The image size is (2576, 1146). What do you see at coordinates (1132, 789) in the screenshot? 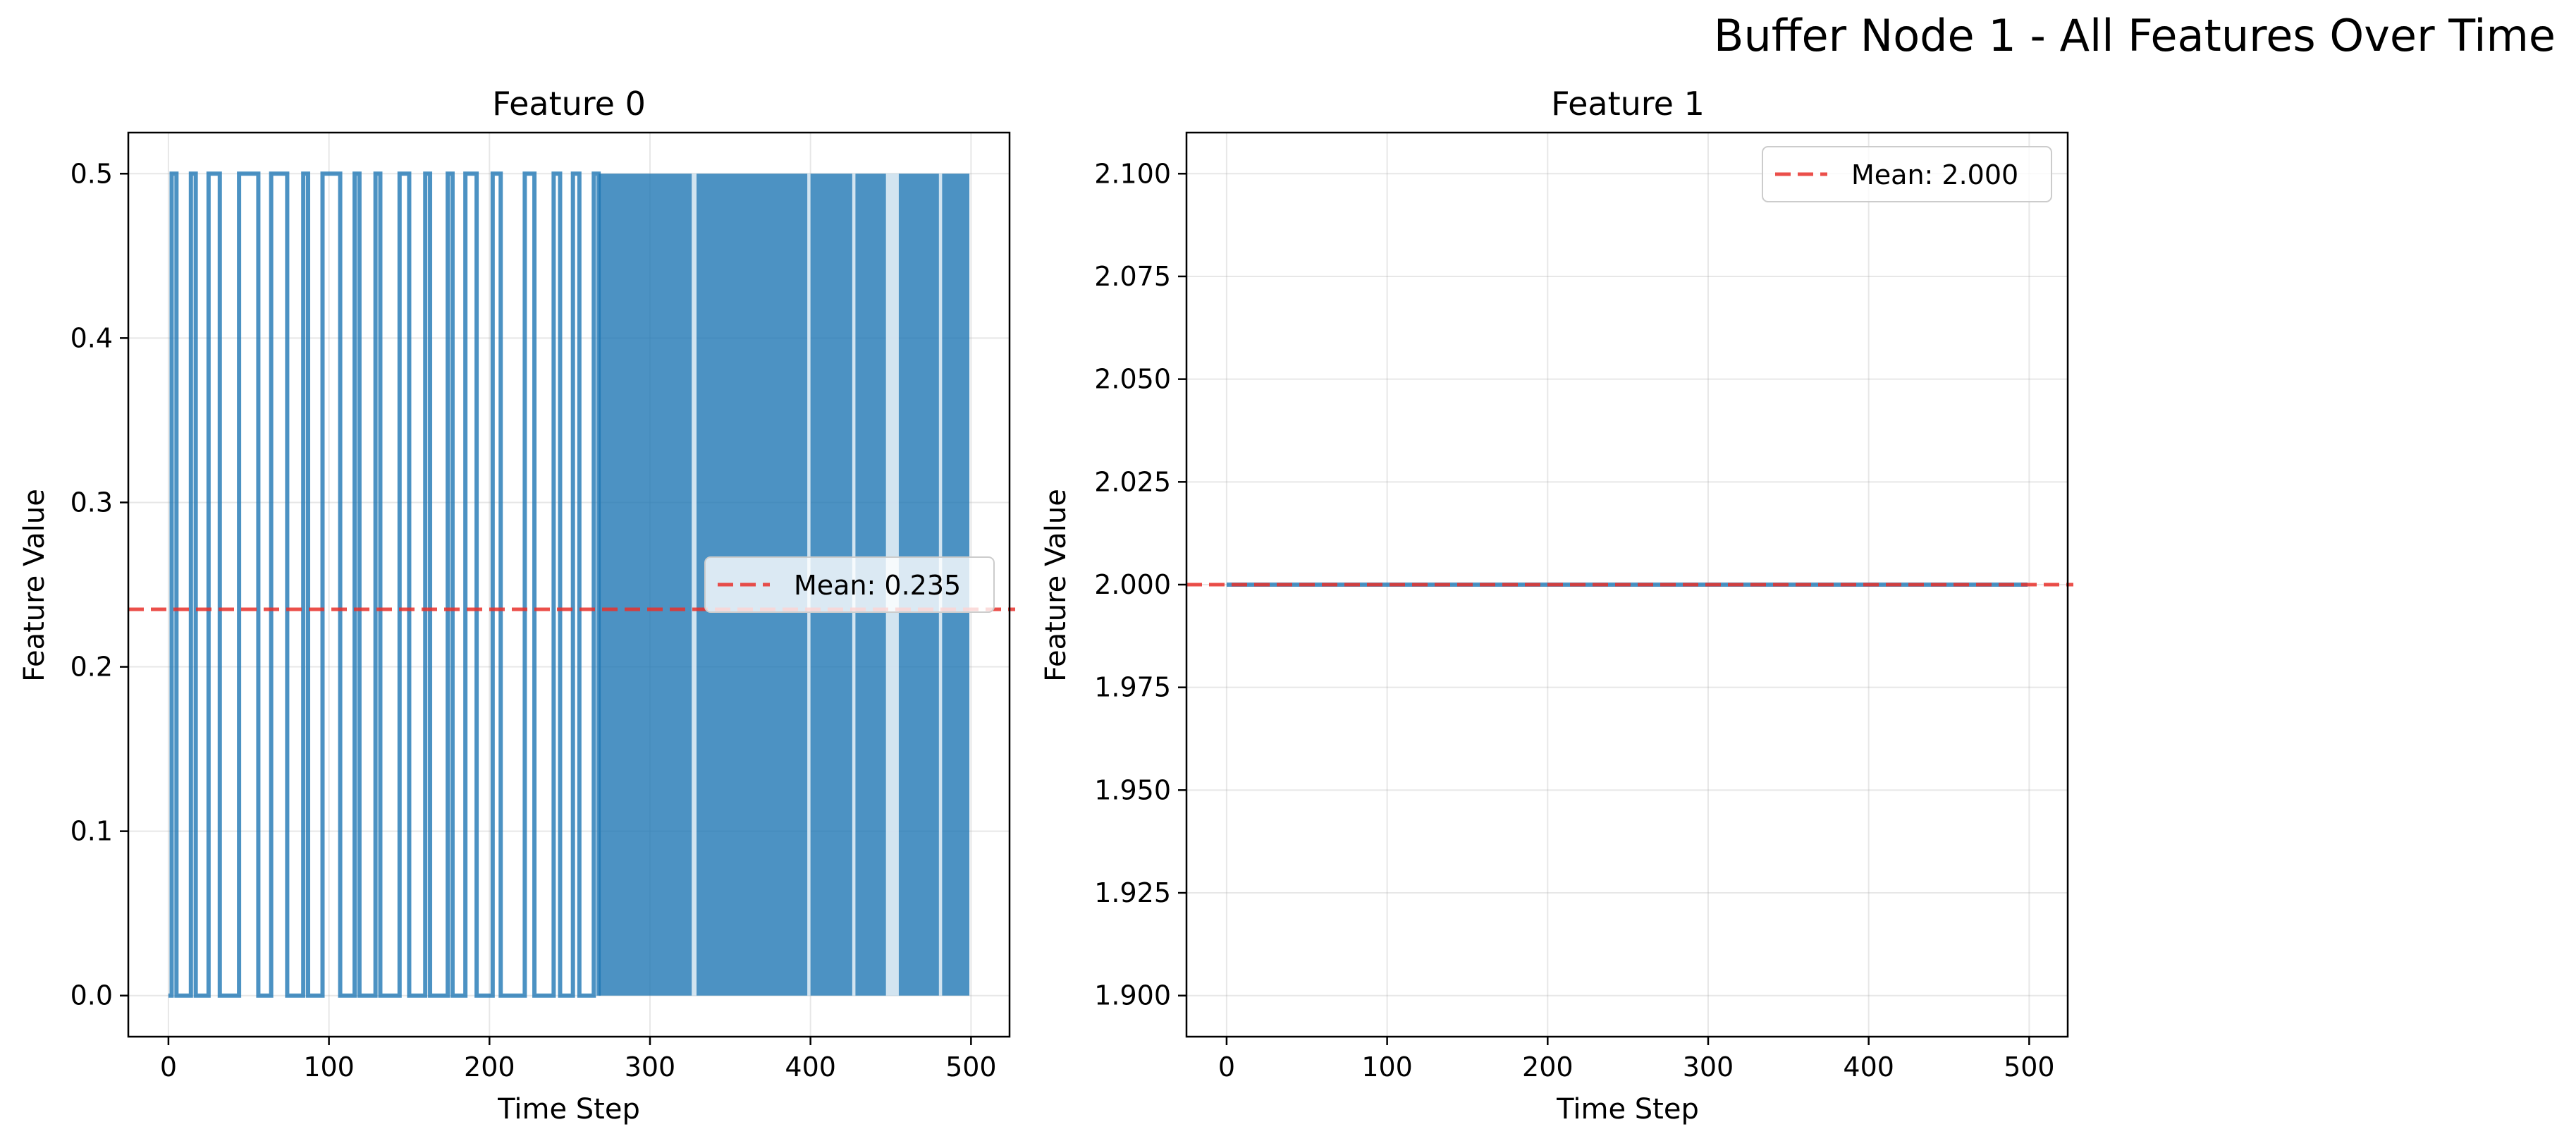
I see `y-tick-label: 1.950` at bounding box center [1132, 789].